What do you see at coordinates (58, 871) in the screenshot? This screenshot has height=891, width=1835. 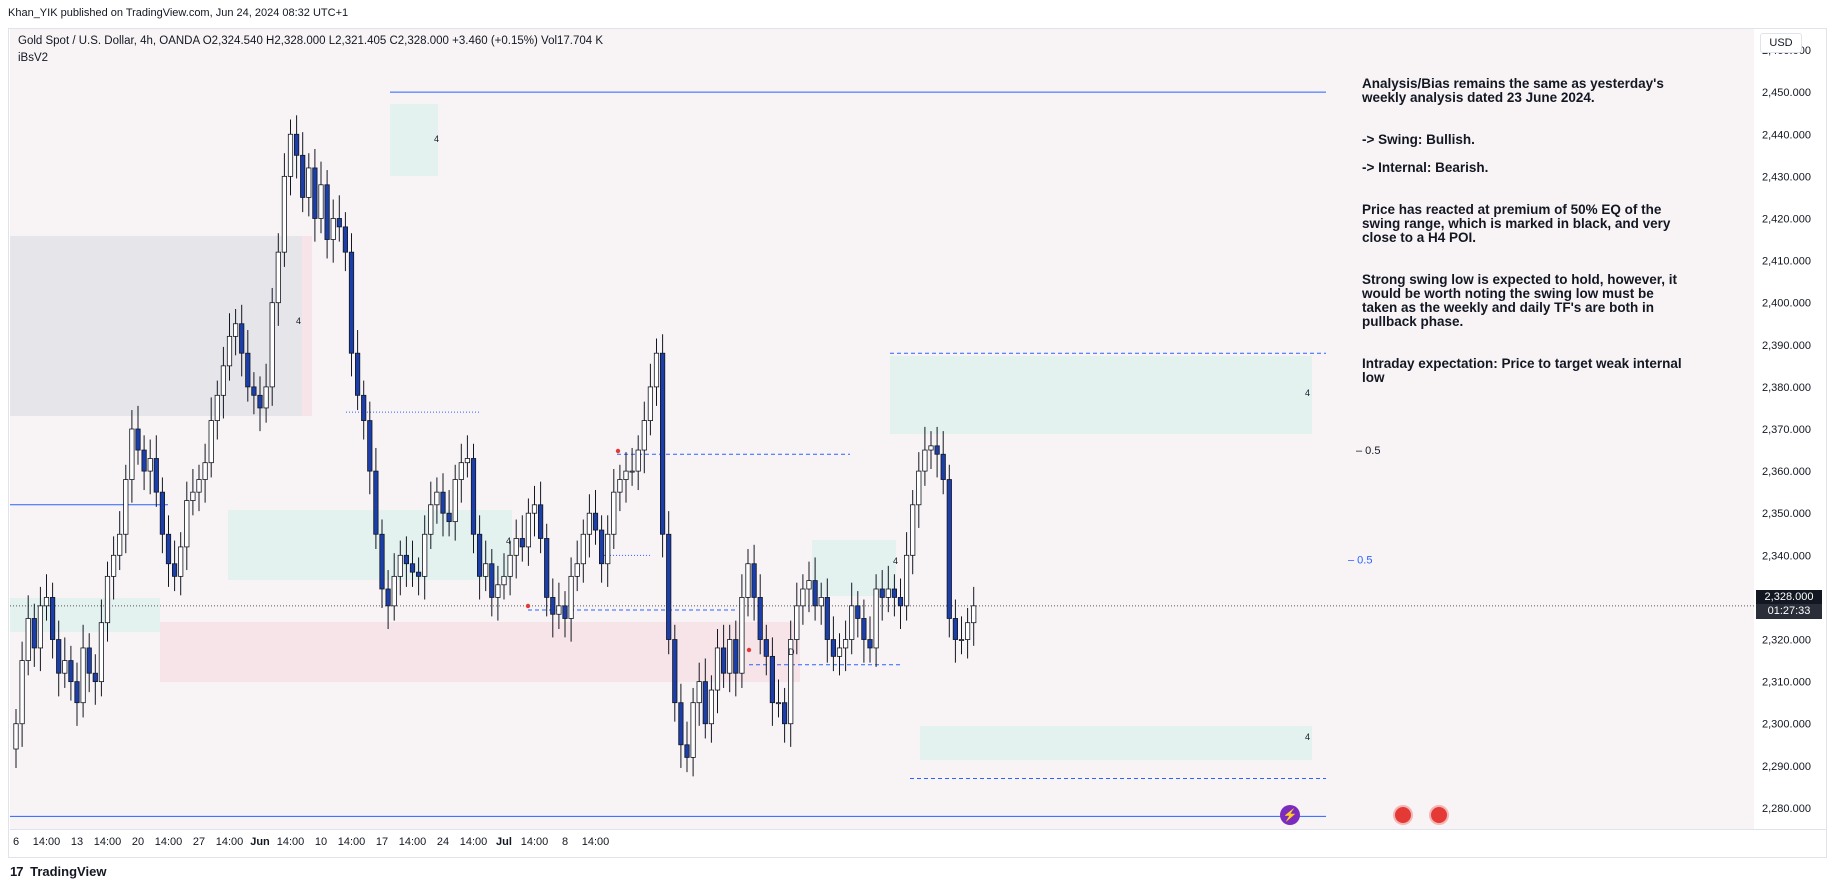 I see `footer-brand: 17 TradingView` at bounding box center [58, 871].